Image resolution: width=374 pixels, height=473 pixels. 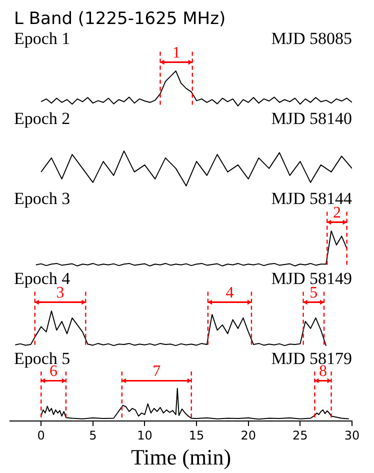 I want to click on chart-subtitle: Epoch 3, so click(x=42, y=198).